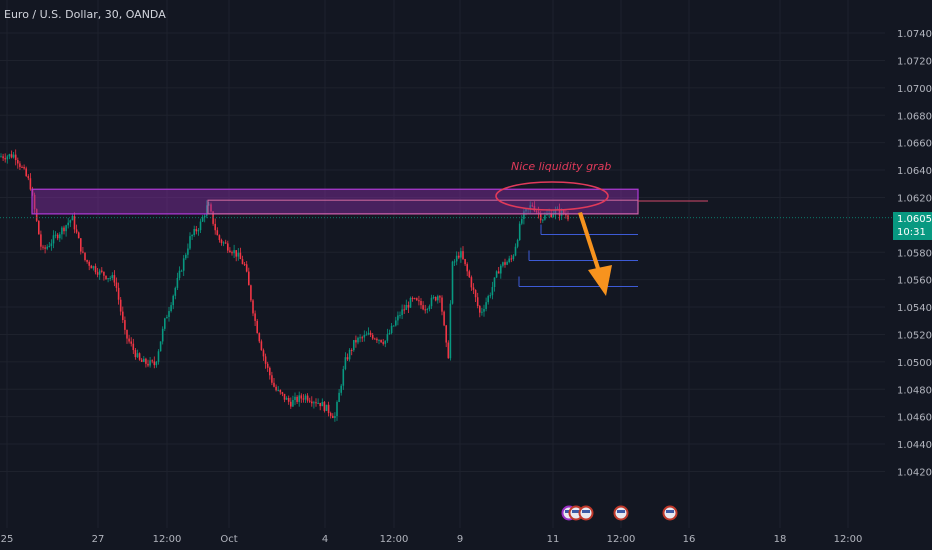 This screenshot has height=550, width=932. I want to click on y-tick-label: 1.04800, so click(914, 390).